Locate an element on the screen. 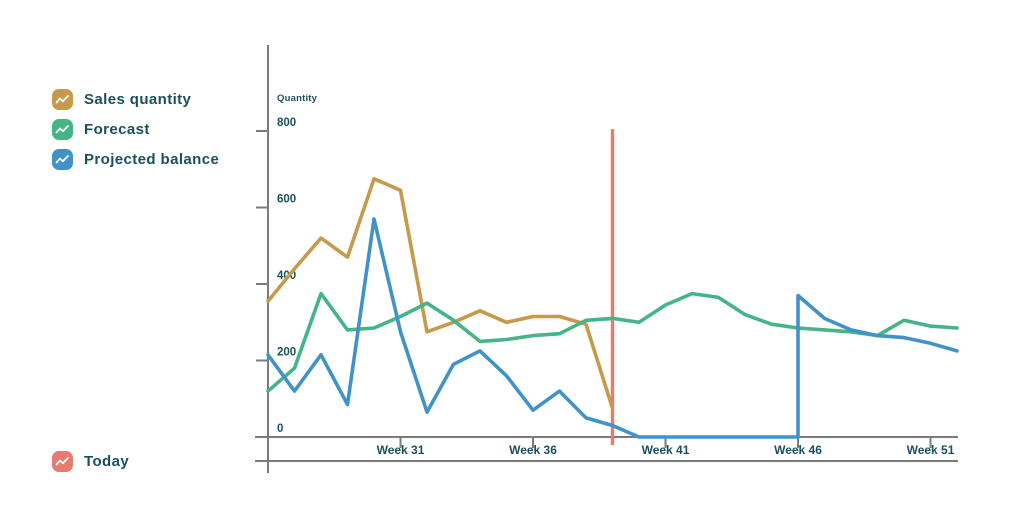 The width and height of the screenshot is (1024, 525). x-tick-label: Week 46 is located at coordinates (798, 450).